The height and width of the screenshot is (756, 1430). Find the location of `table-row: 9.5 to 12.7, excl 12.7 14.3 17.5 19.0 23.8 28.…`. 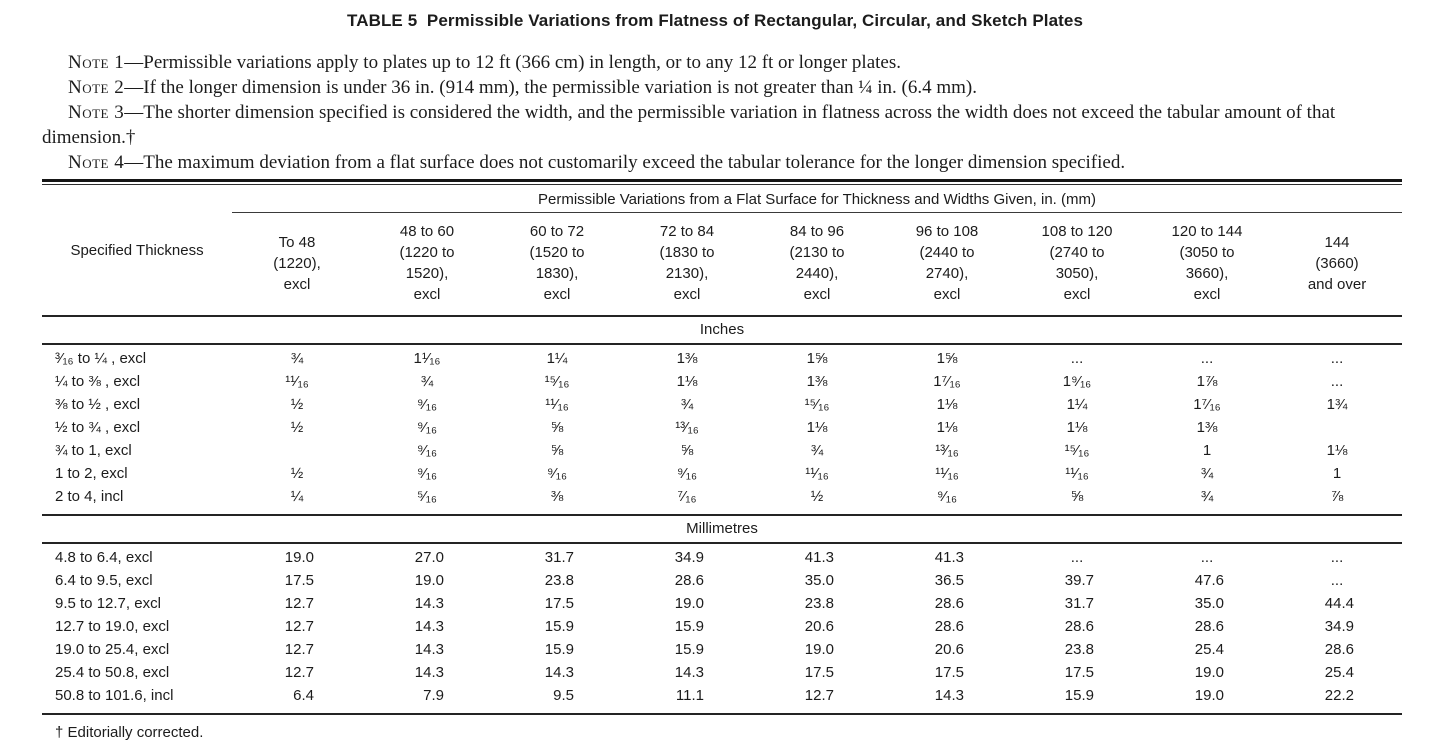

table-row: 9.5 to 12.7, excl 12.7 14.3 17.5 19.0 23.8 28.… is located at coordinates (722, 603).